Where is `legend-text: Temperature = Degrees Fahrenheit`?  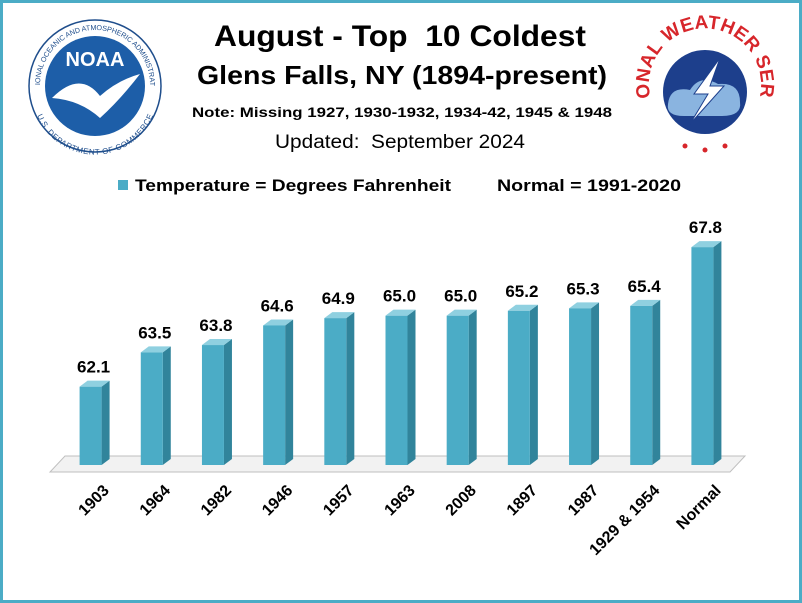
legend-text: Temperature = Degrees Fahrenheit is located at coordinates (293, 185).